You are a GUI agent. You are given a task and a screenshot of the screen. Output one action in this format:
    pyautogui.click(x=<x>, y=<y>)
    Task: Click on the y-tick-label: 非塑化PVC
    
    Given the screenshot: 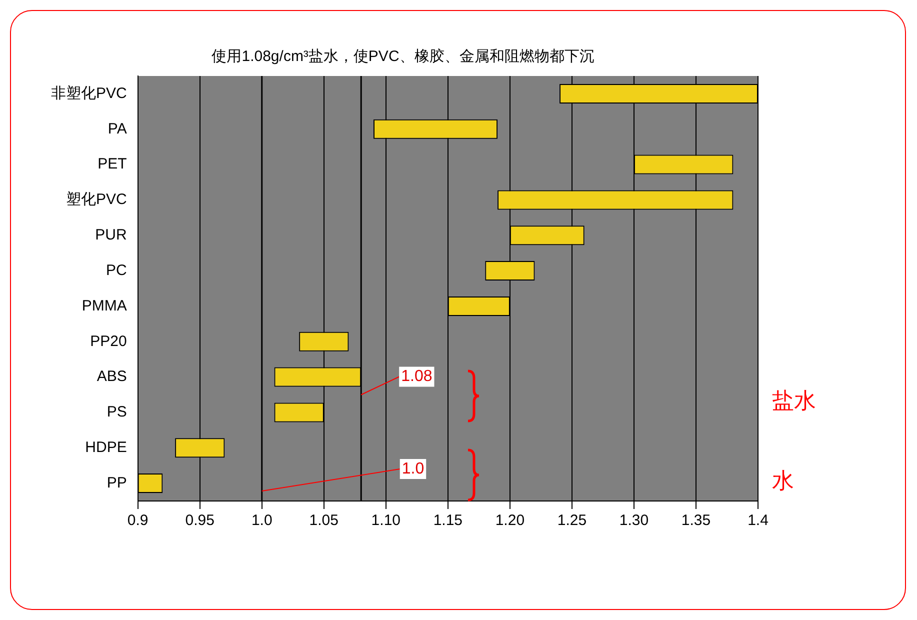 What is the action you would take?
    pyautogui.click(x=89, y=93)
    